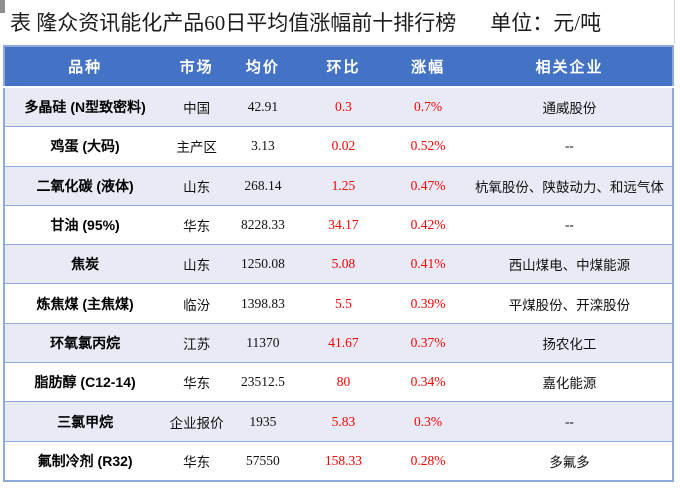  Describe the element at coordinates (343, 303) in the screenshot. I see `cell-mom: 5.5` at that location.